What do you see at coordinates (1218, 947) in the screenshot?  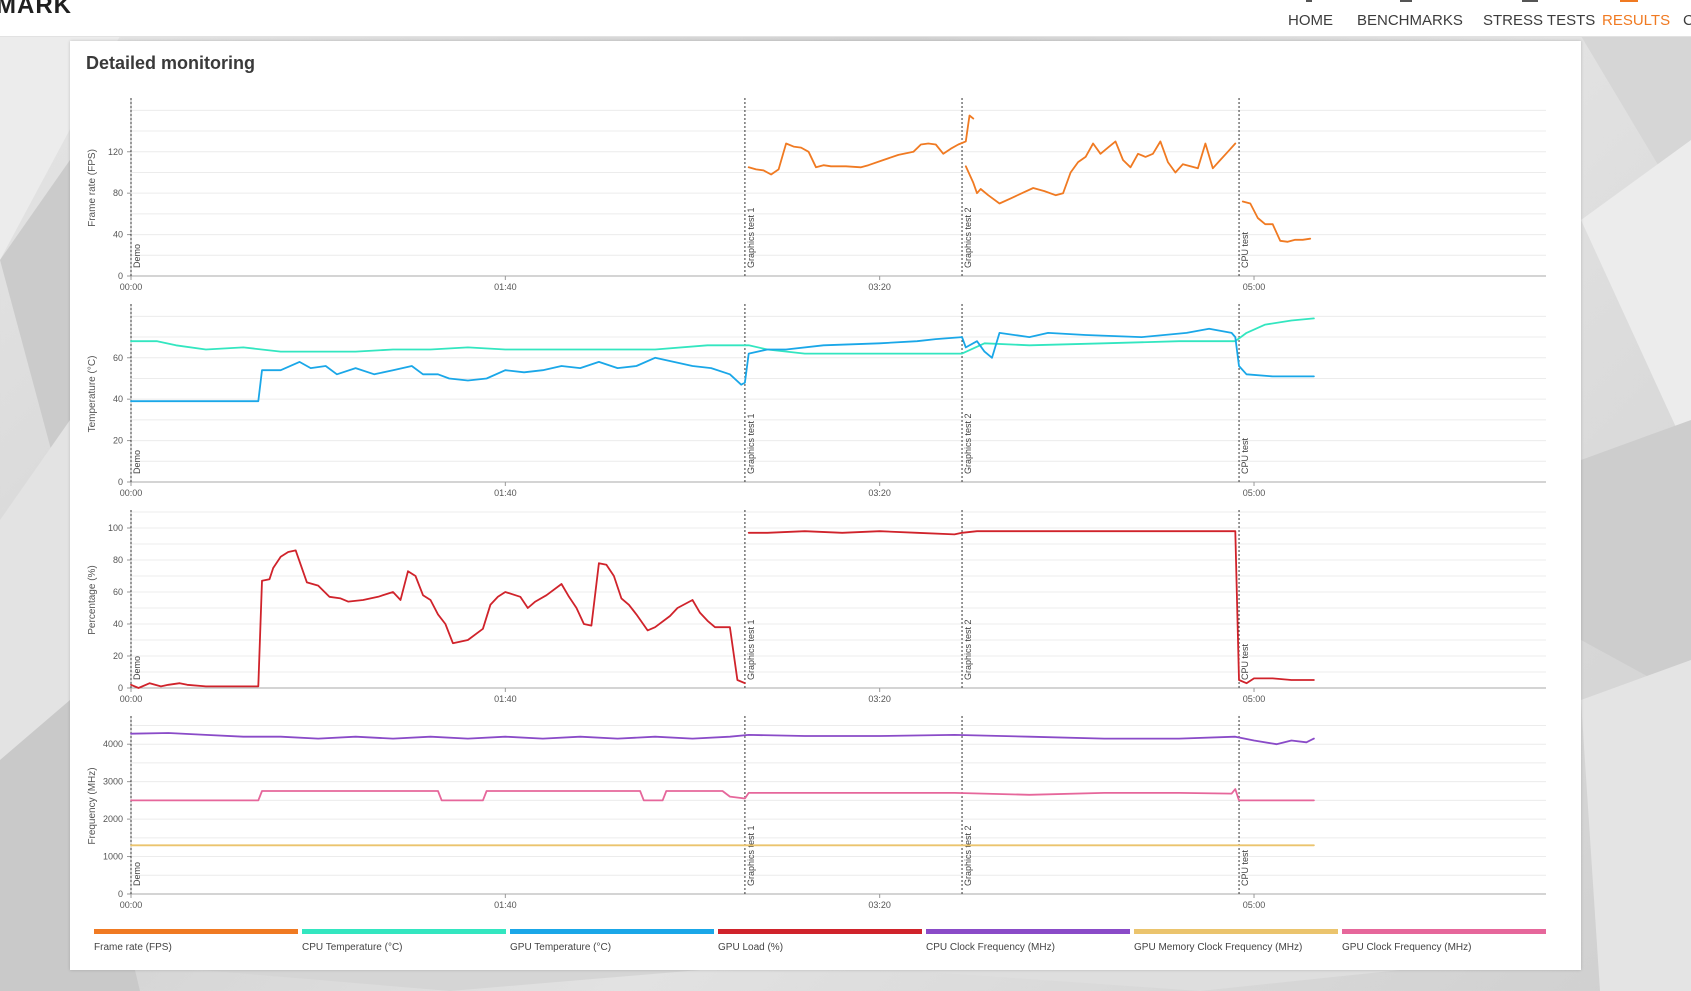 I see `legend-label-gpu-memory-clock: GPU Memory Clock Frequency (MHz)` at bounding box center [1218, 947].